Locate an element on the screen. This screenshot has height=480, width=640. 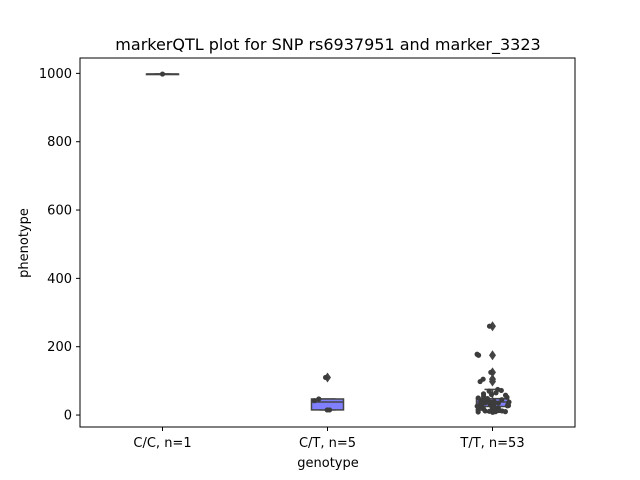
y-axis-label: phenotype is located at coordinates (24, 243).